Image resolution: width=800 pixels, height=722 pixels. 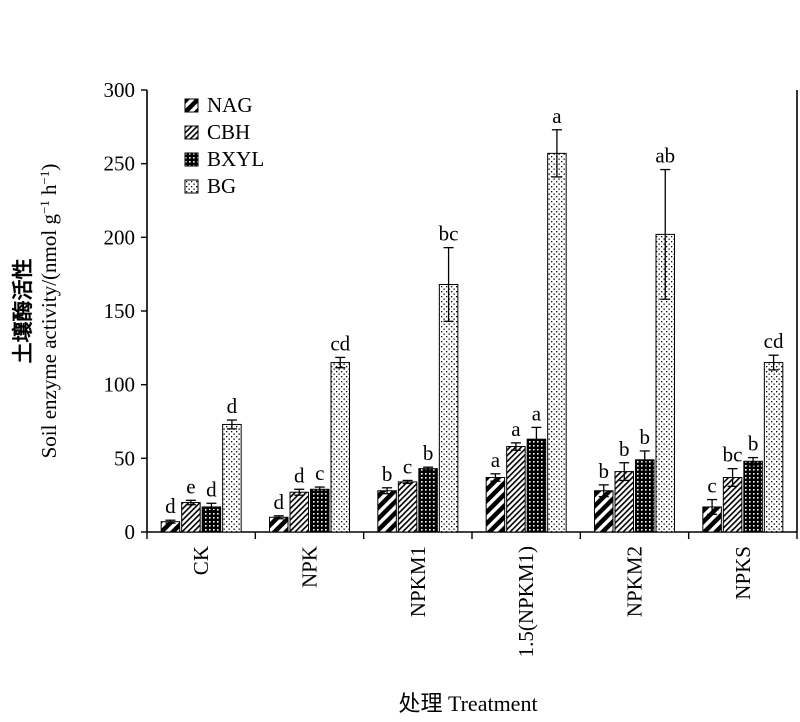 I want to click on x-tick-label: NPKS, so click(x=743, y=573).